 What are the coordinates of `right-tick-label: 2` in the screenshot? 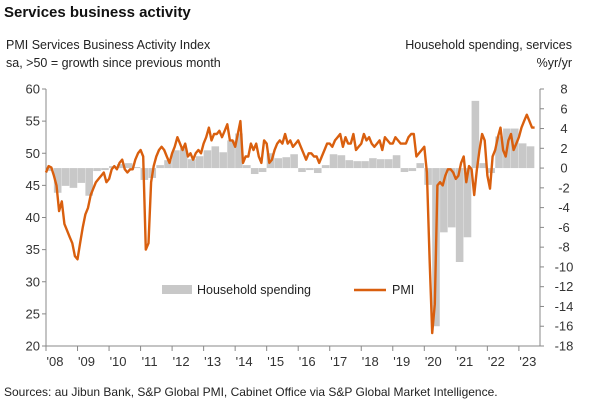 It's located at (563, 148).